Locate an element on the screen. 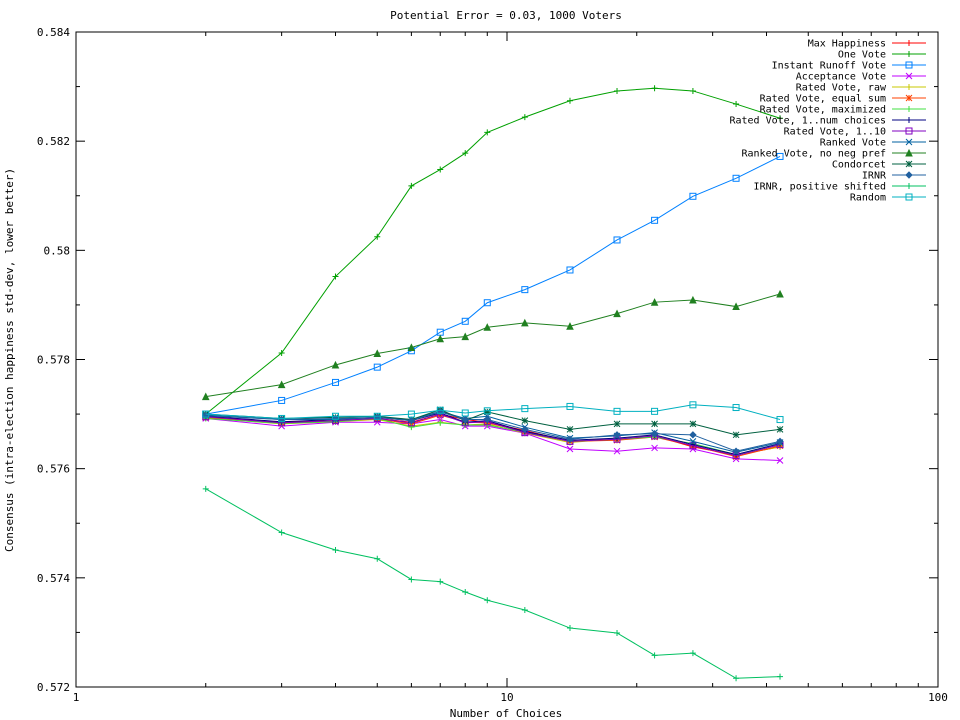 The height and width of the screenshot is (720, 960). x-tick-label: 10 is located at coordinates (506, 697).